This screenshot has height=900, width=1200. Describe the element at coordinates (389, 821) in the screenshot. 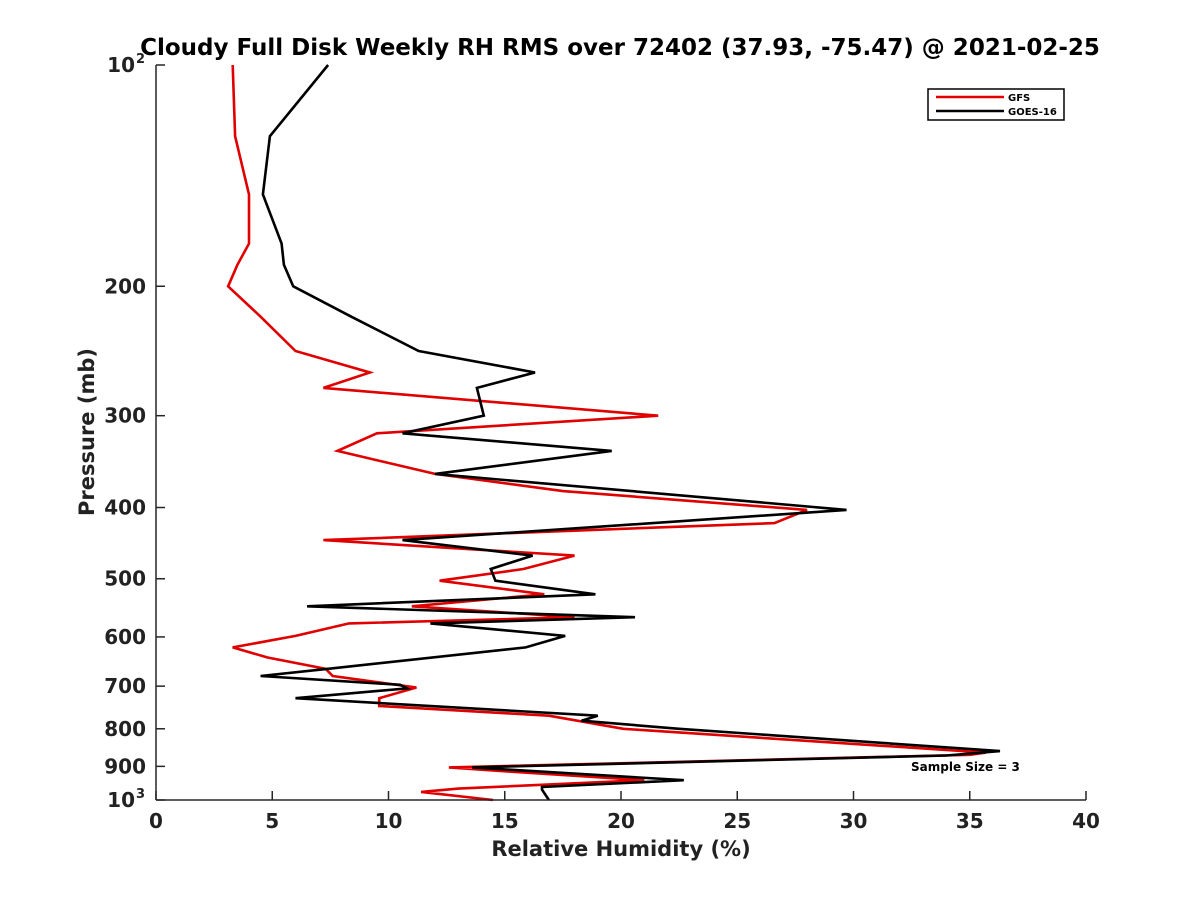

I see `x-tick-label: 10` at that location.